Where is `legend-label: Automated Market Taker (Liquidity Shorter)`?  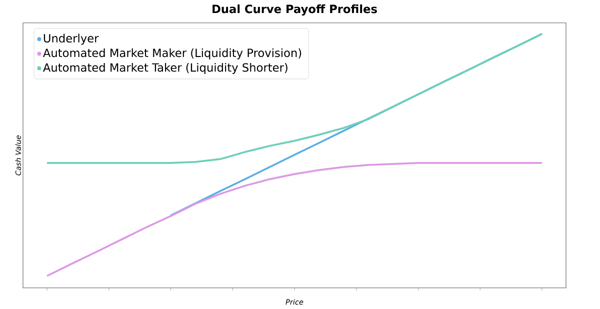 legend-label: Automated Market Taker (Liquidity Shorter) is located at coordinates (165, 68).